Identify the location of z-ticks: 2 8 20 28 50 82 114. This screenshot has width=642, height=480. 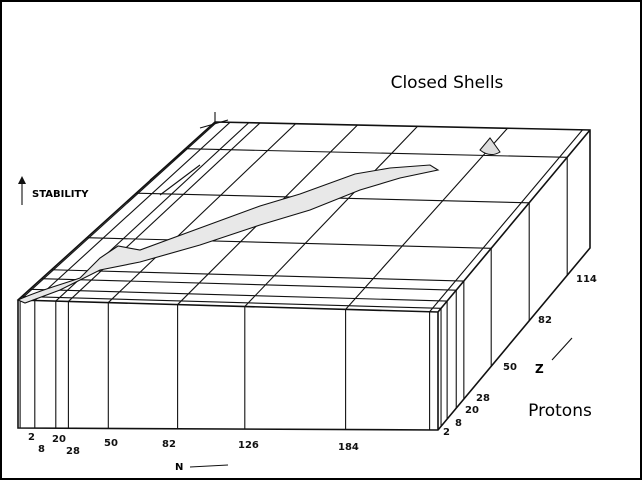
(520, 356).